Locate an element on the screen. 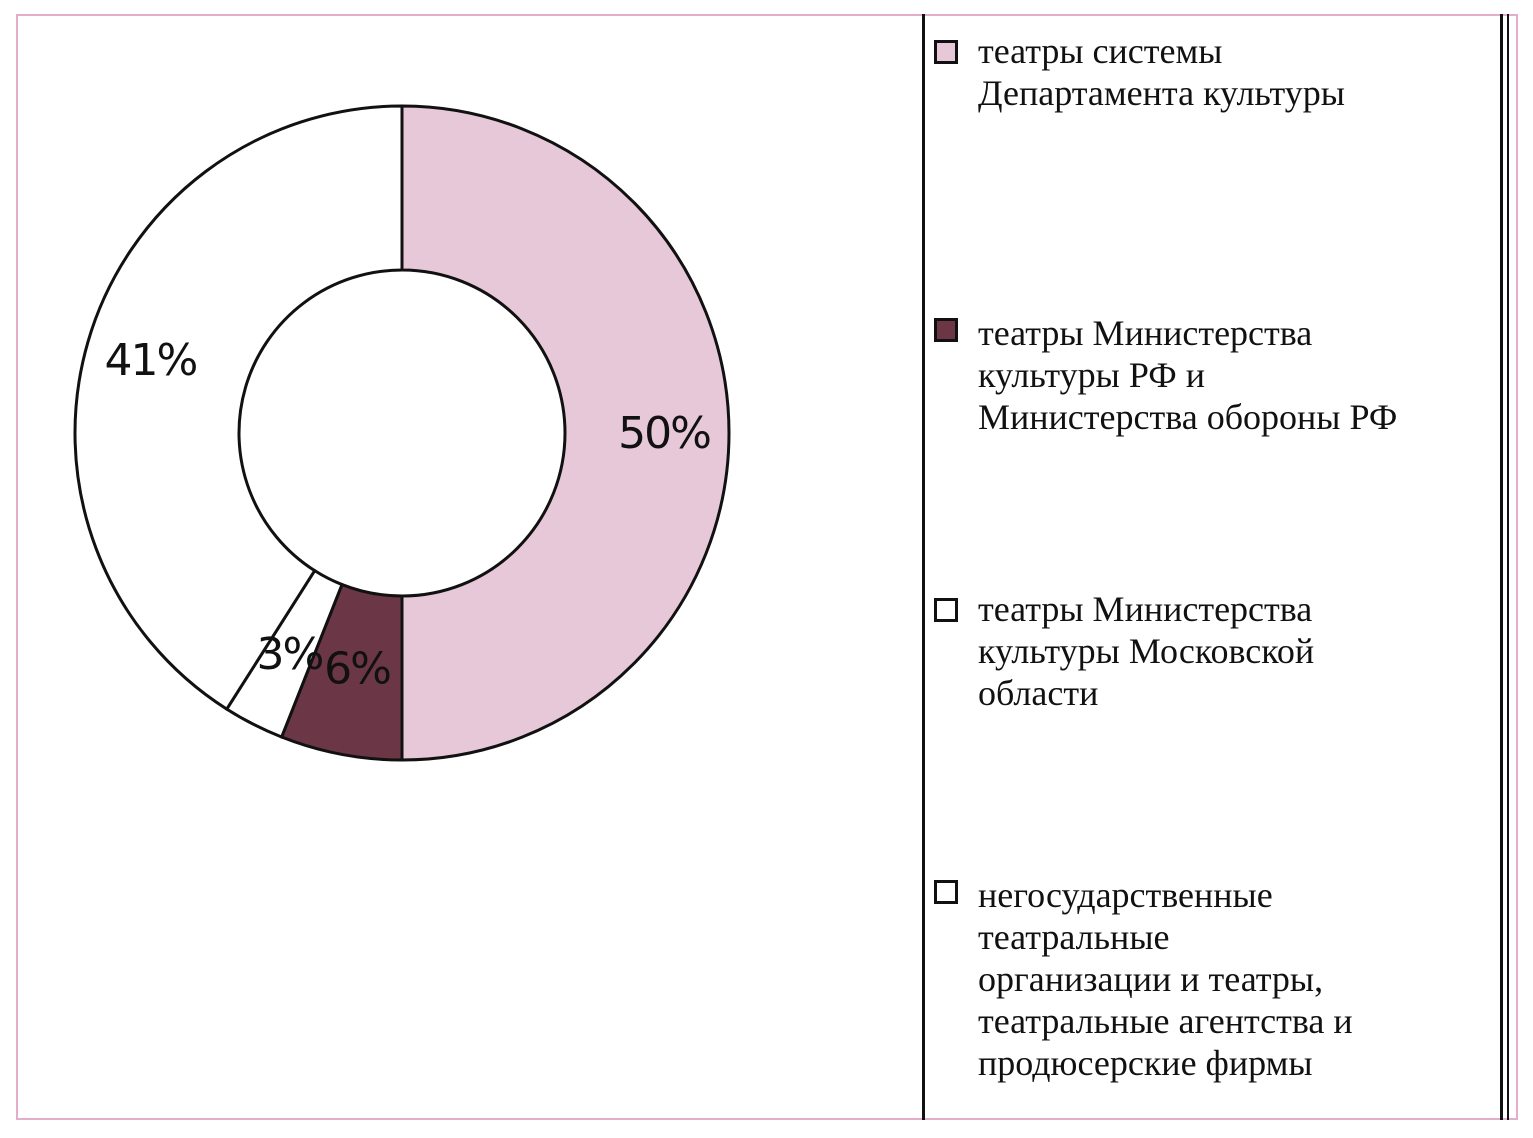  slice-department-value-label: 50% is located at coordinates (664, 433).